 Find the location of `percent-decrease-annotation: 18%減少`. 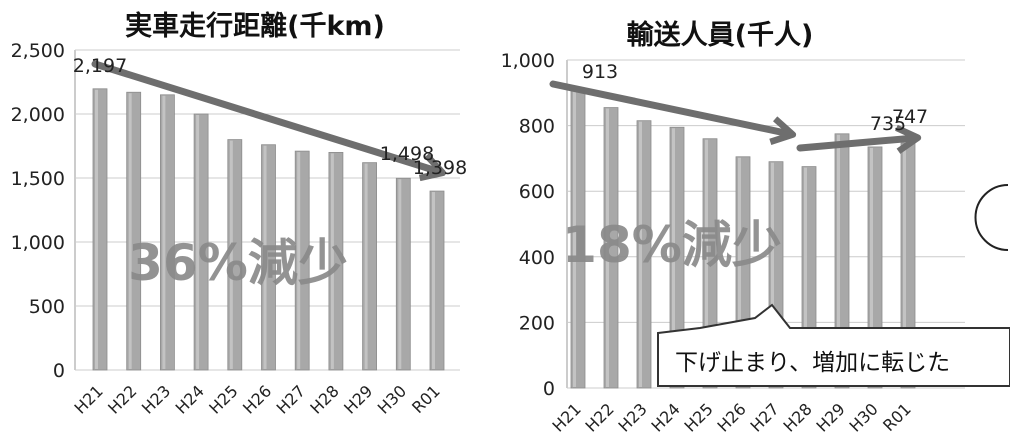

percent-decrease-annotation: 18%減少 is located at coordinates (672, 245).